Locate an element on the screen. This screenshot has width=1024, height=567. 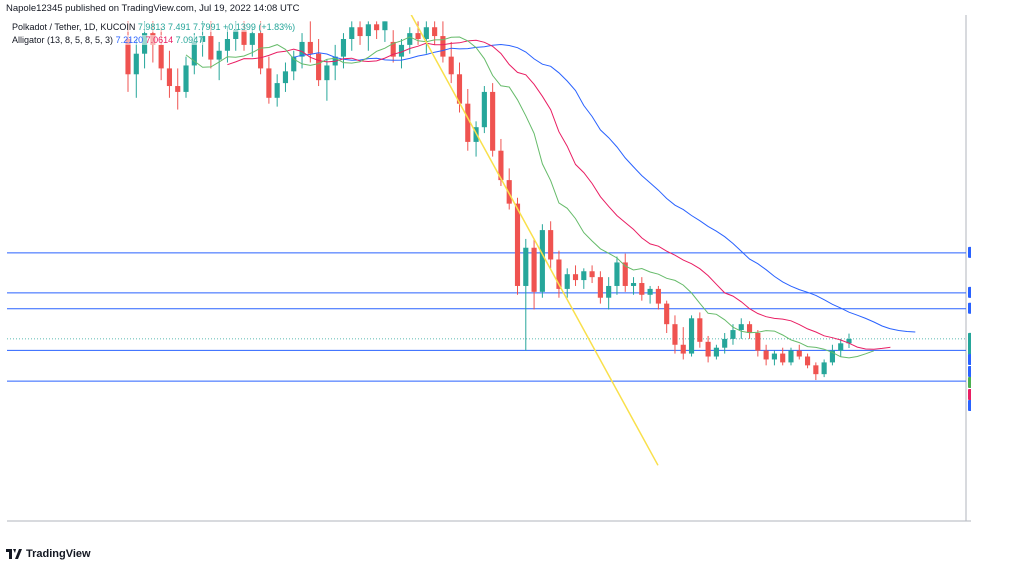
footer-brand: TradingView is located at coordinates (48, 554).